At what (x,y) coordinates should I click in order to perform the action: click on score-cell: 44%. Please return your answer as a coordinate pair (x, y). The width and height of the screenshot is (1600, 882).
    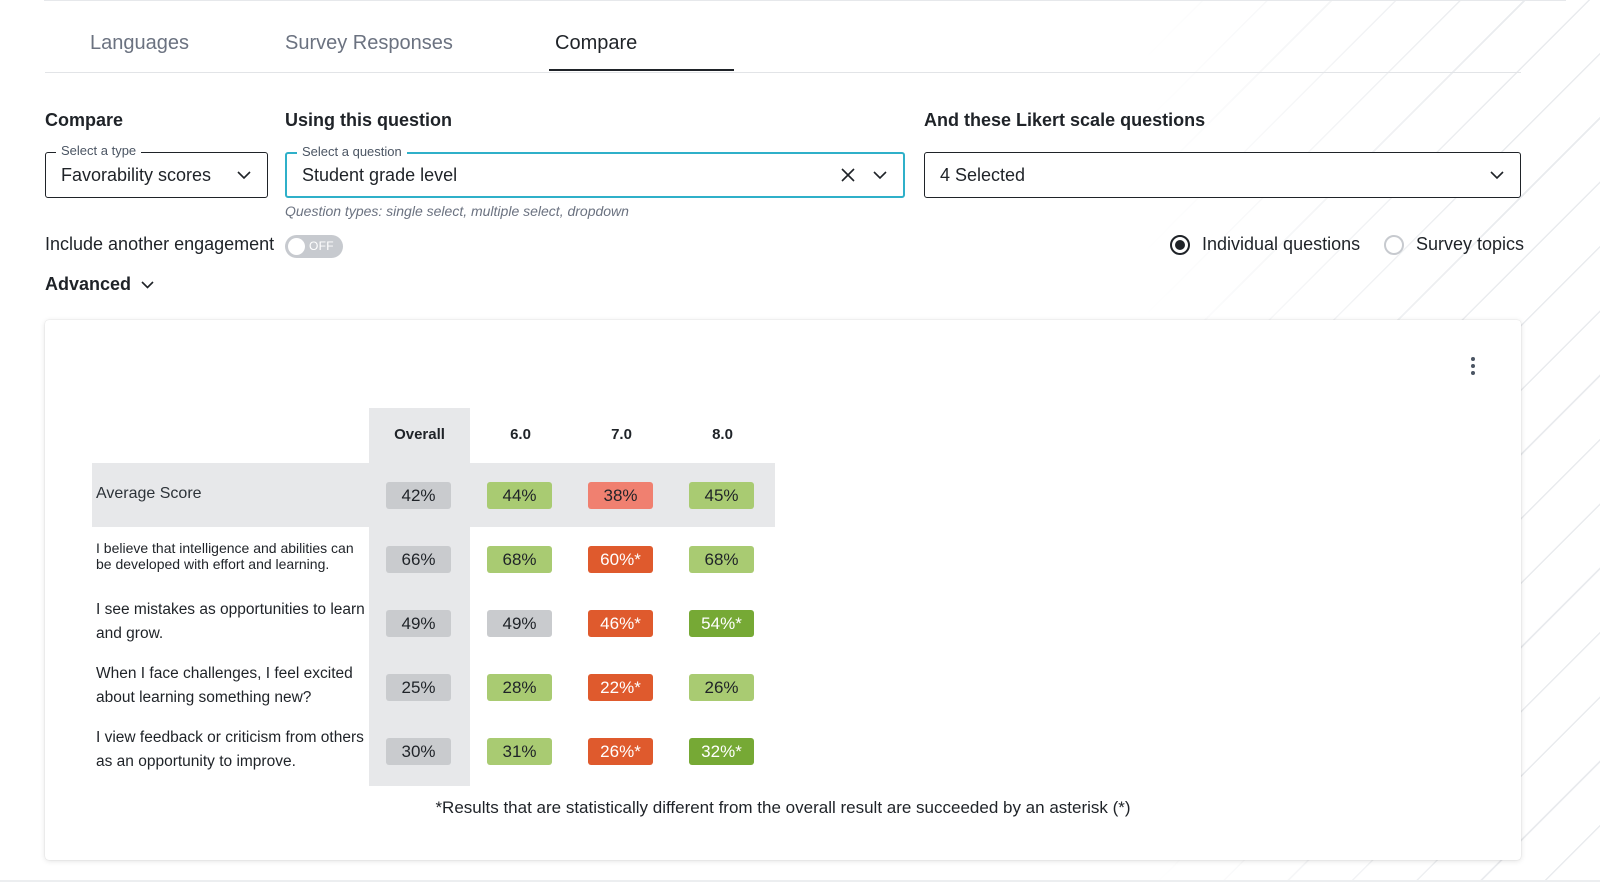
    Looking at the image, I should click on (519, 495).